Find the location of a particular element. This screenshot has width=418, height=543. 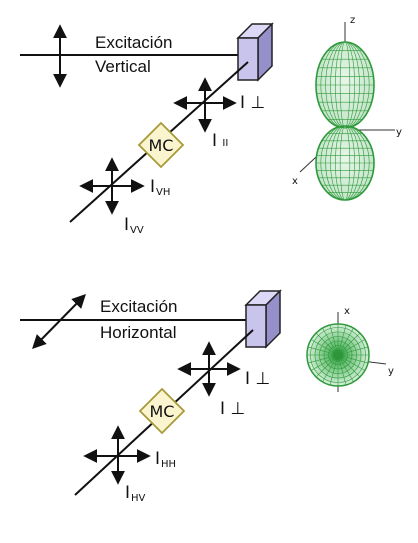

top-axis-z: z is located at coordinates (352, 20).